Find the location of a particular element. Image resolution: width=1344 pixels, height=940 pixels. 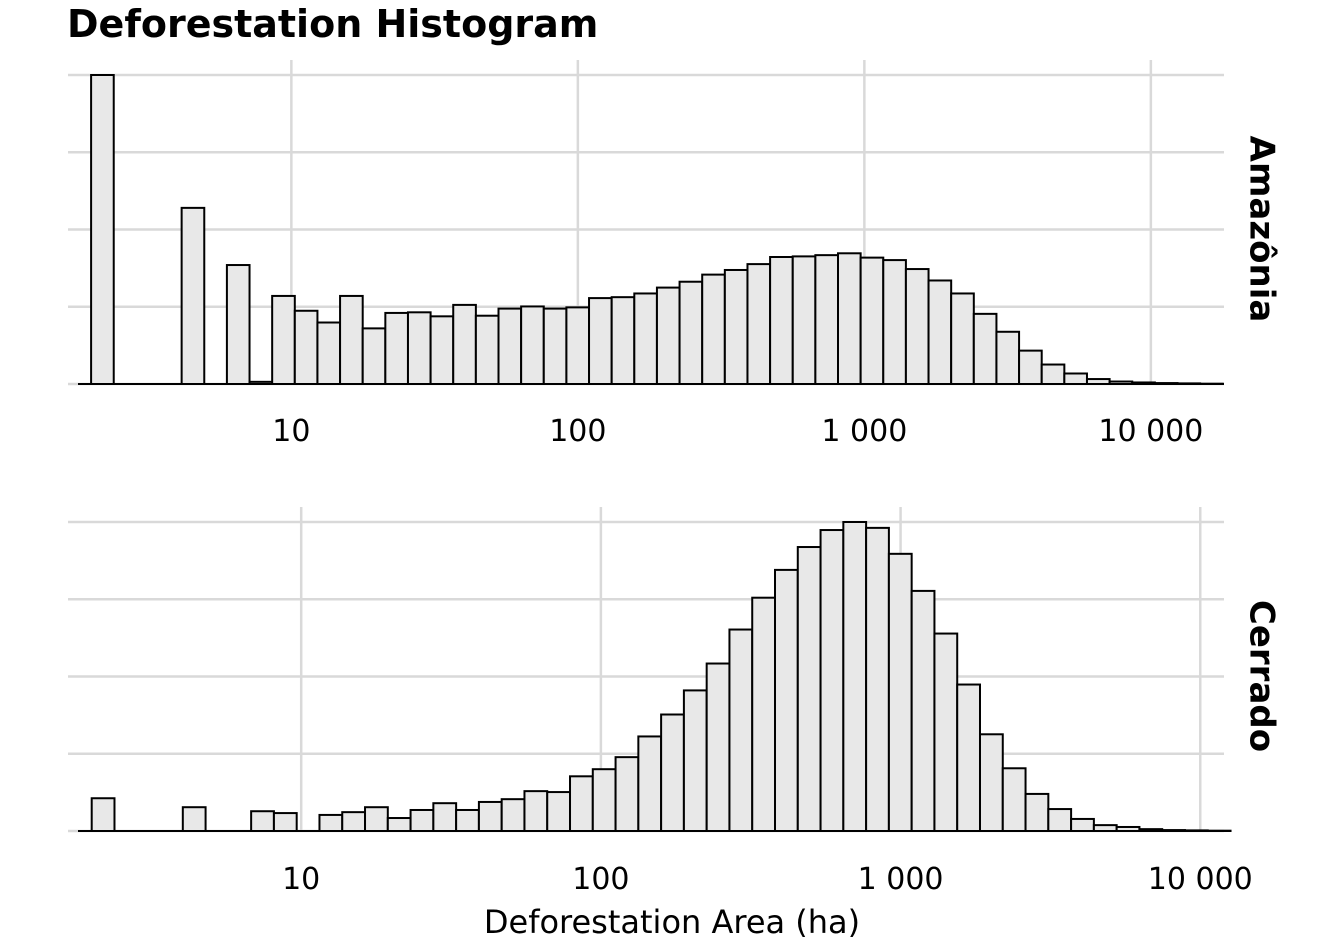

facet-strip-label: Cerrado is located at coordinates (1262, 676).